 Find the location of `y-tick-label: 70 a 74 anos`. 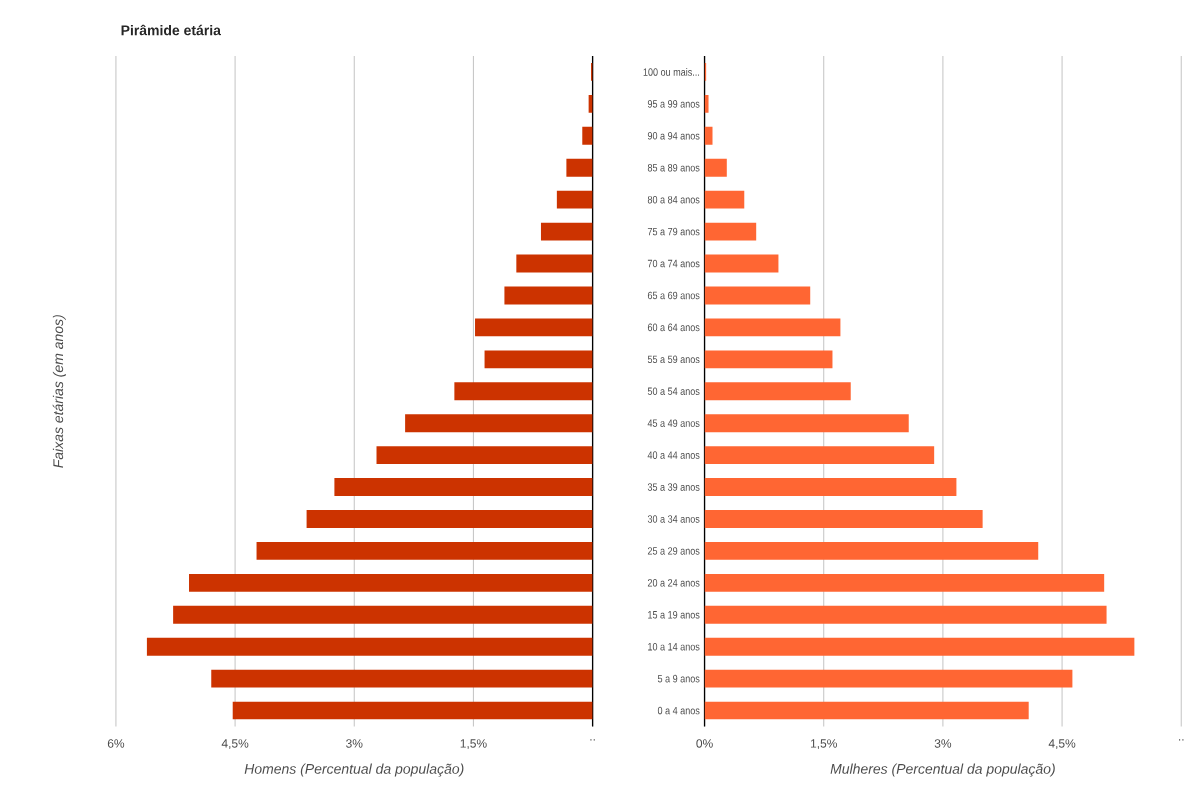

y-tick-label: 70 a 74 anos is located at coordinates (673, 263).